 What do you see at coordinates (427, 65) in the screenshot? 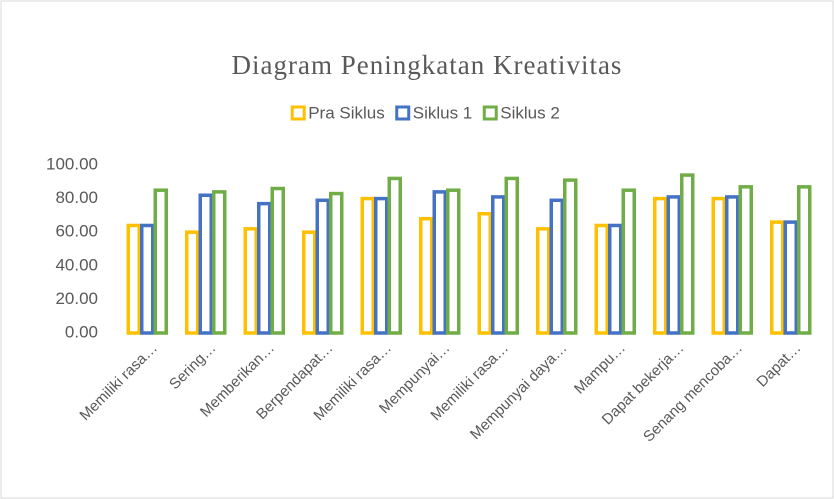
I see `chart-title: Diagram Peningkatan Kreativitas` at bounding box center [427, 65].